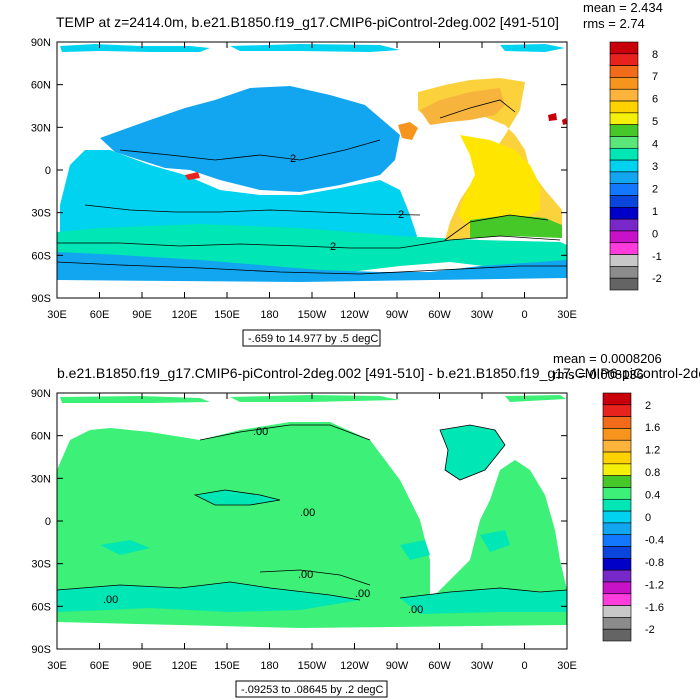 The width and height of the screenshot is (700, 700). What do you see at coordinates (41, 437) in the screenshot?
I see `bottom-ytick-label: 60N` at bounding box center [41, 437].